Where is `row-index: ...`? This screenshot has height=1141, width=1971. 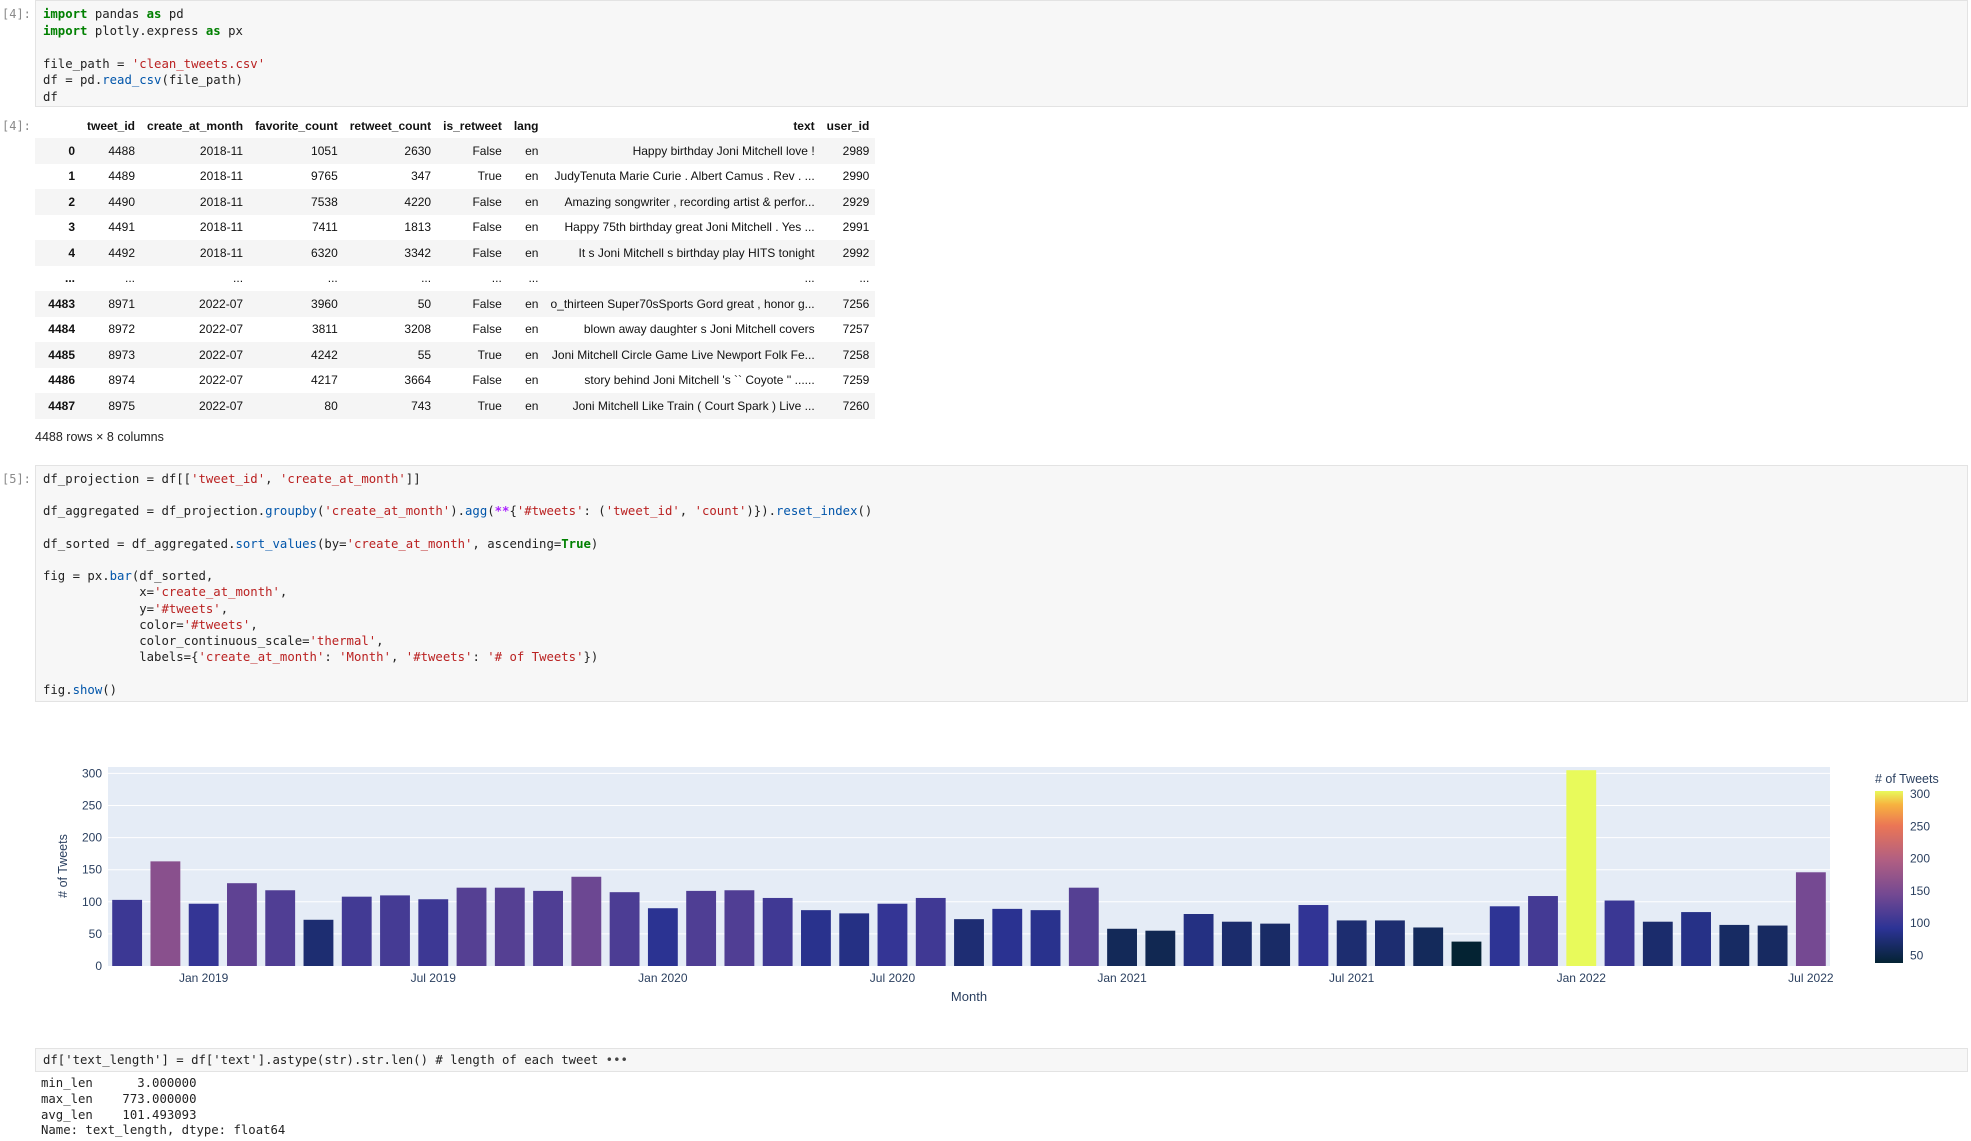
row-index: ... is located at coordinates (69, 278).